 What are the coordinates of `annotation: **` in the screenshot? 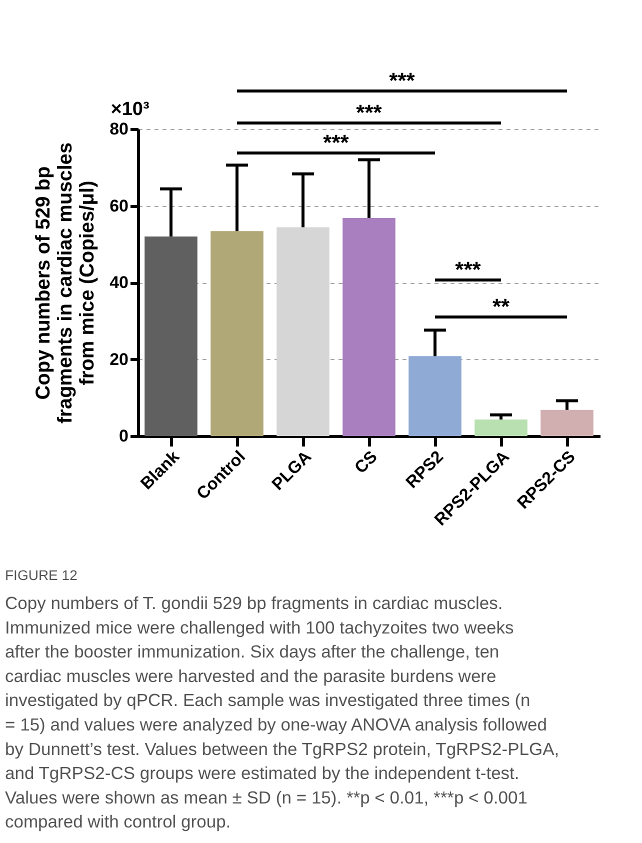 It's located at (501, 306).